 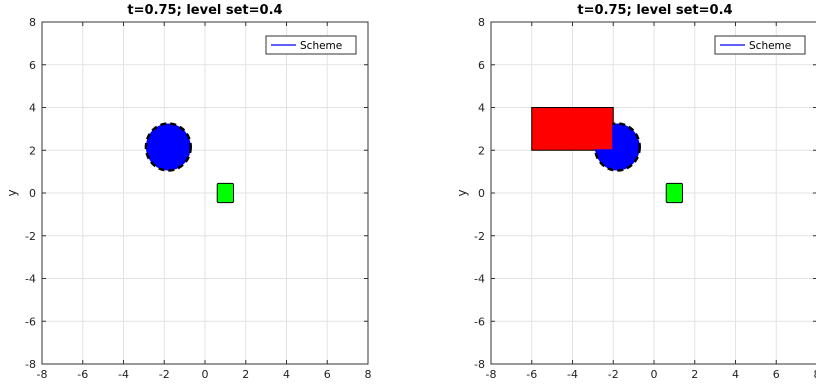 I want to click on level-set-contour, so click(x=168, y=147).